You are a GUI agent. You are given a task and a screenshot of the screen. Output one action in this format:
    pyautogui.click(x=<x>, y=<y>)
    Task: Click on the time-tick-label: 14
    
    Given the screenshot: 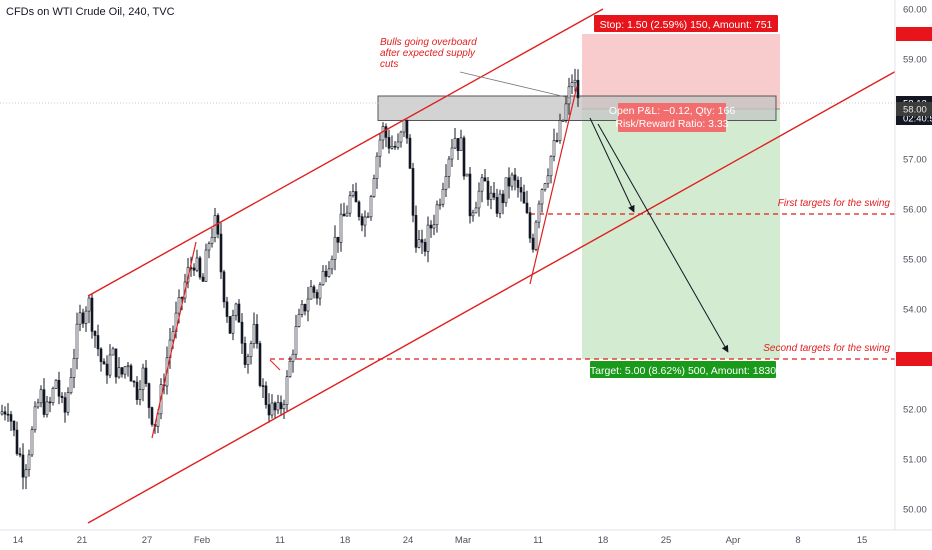 What is the action you would take?
    pyautogui.click(x=18, y=540)
    